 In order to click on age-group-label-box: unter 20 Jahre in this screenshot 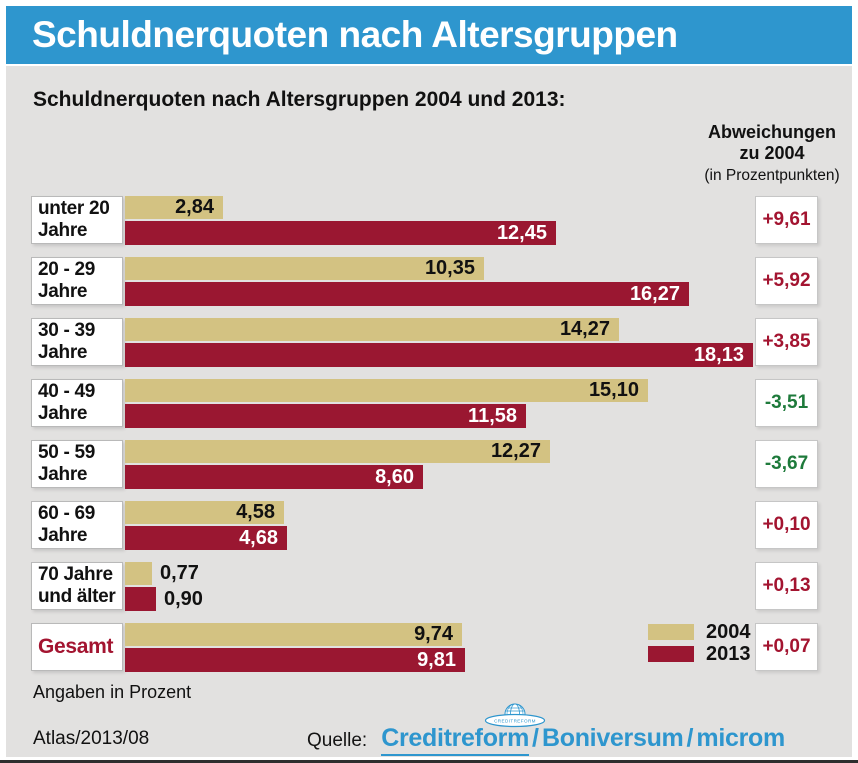, I will do `click(77, 220)`.